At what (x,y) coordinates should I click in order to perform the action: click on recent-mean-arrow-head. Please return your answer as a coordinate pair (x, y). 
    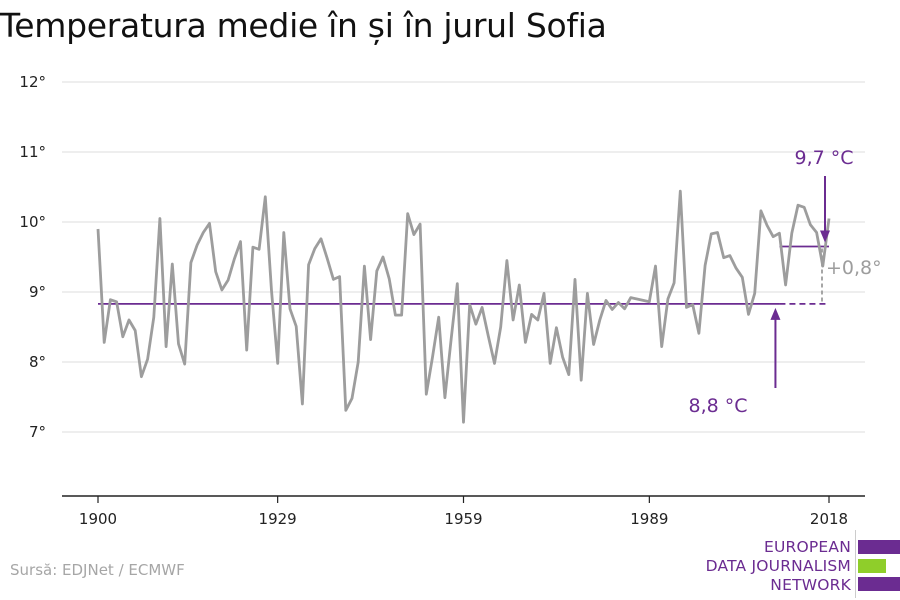
    Looking at the image, I should click on (825, 236).